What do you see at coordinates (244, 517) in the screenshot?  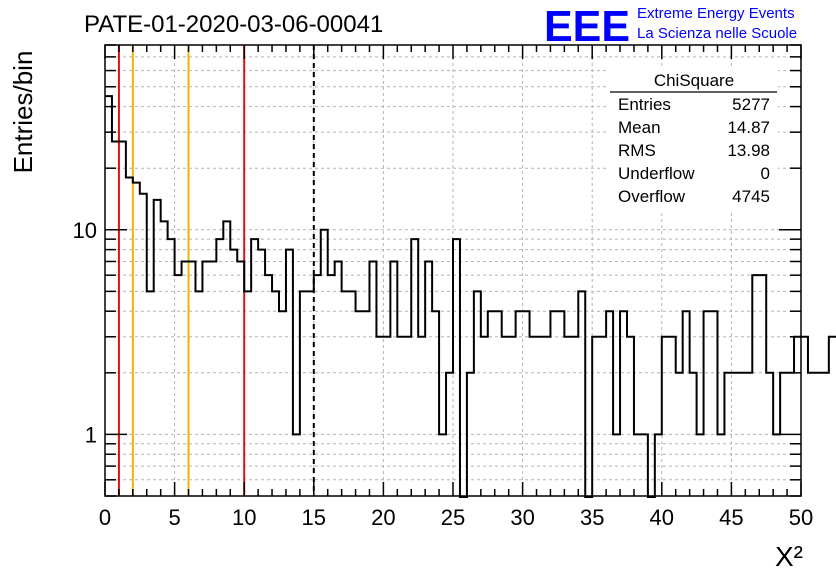 I see `x-tick-label: 10` at bounding box center [244, 517].